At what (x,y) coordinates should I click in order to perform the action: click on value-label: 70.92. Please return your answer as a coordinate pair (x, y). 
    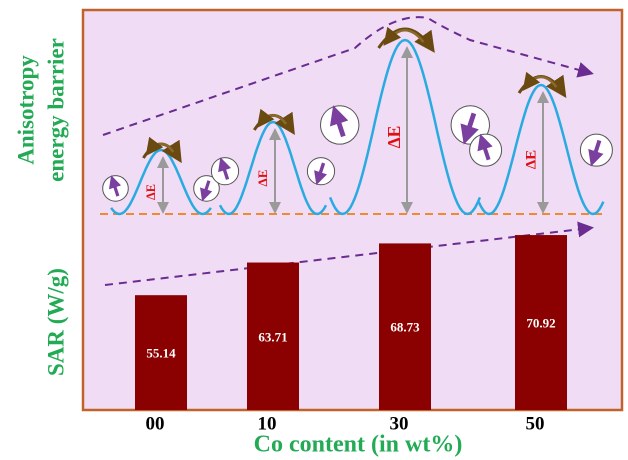
    Looking at the image, I should click on (540, 323).